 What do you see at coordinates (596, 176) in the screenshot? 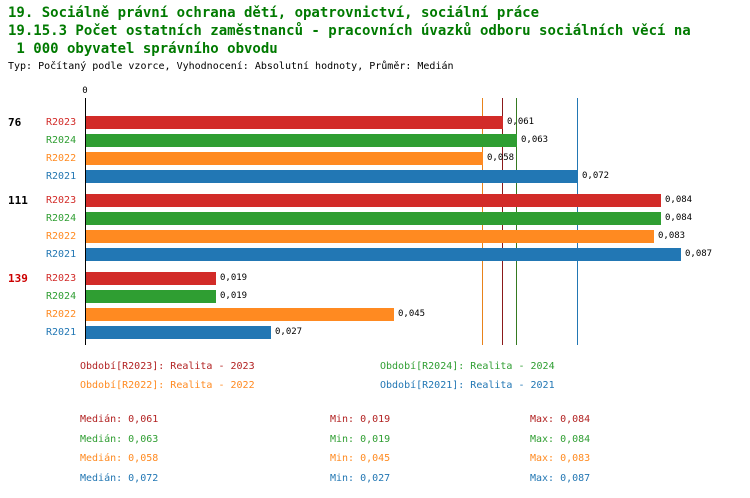
I see `bar-value-label: 0,072` at bounding box center [596, 176].